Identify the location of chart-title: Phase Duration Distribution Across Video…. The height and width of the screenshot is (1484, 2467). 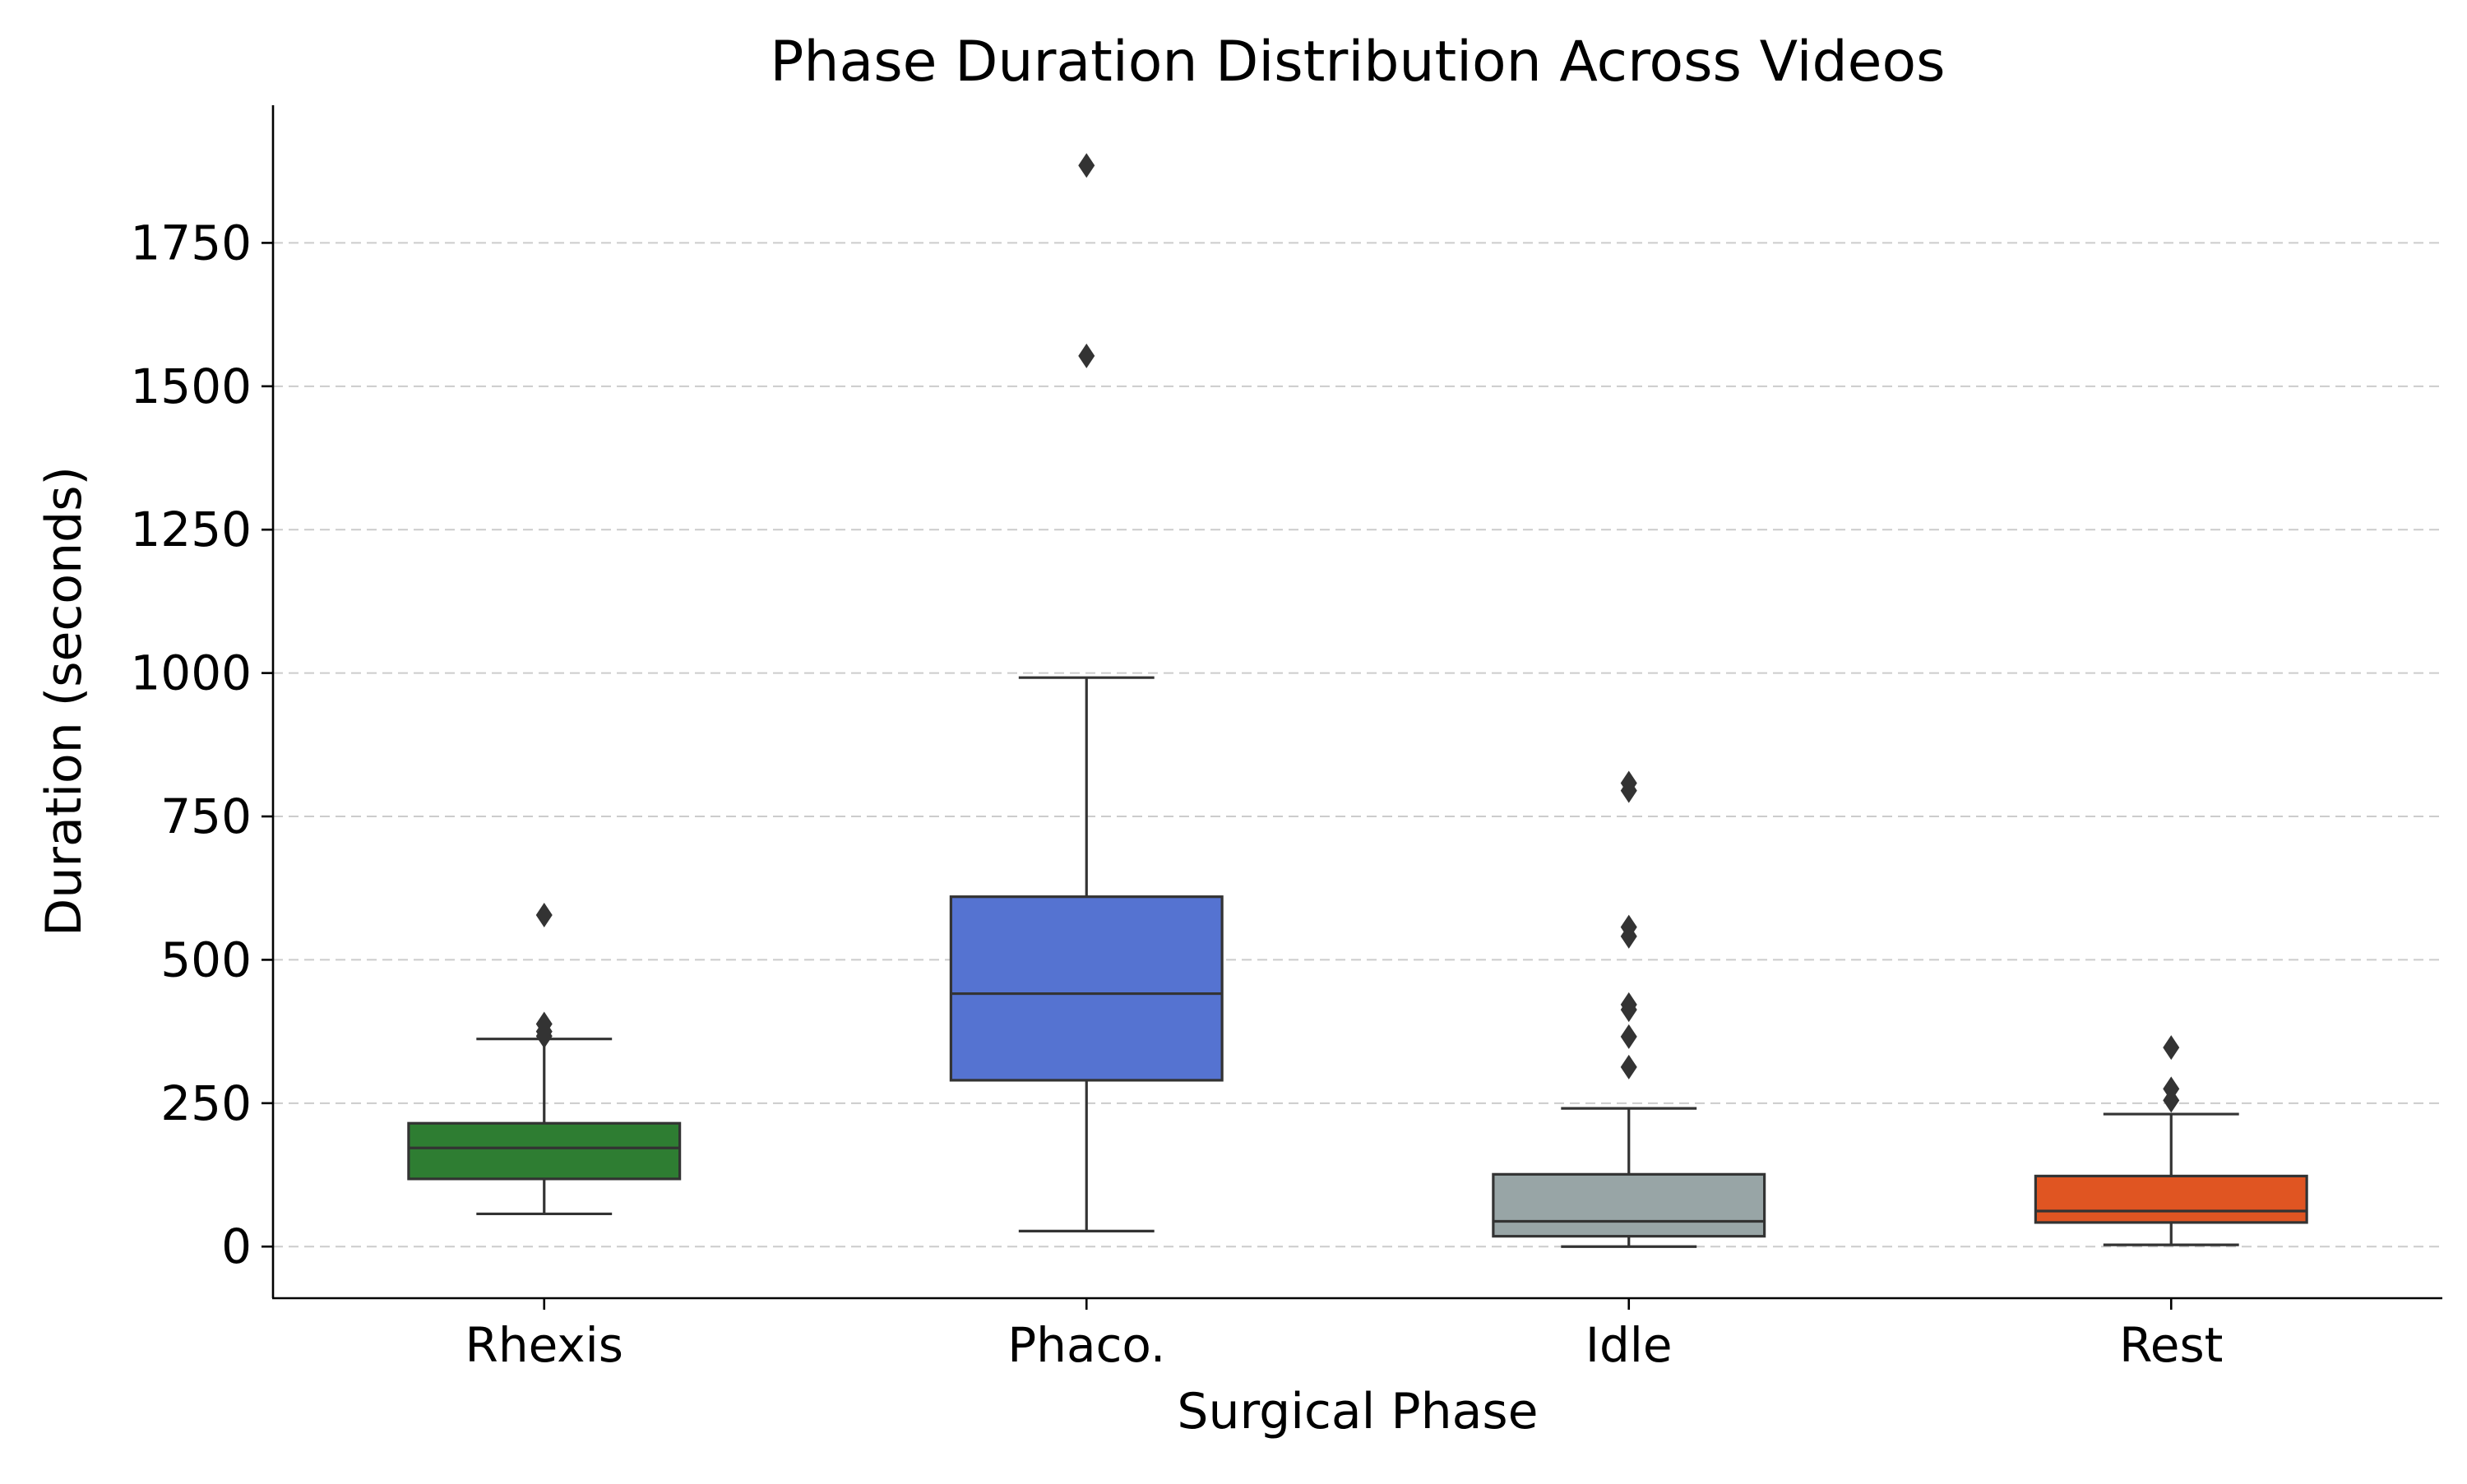
(1357, 63).